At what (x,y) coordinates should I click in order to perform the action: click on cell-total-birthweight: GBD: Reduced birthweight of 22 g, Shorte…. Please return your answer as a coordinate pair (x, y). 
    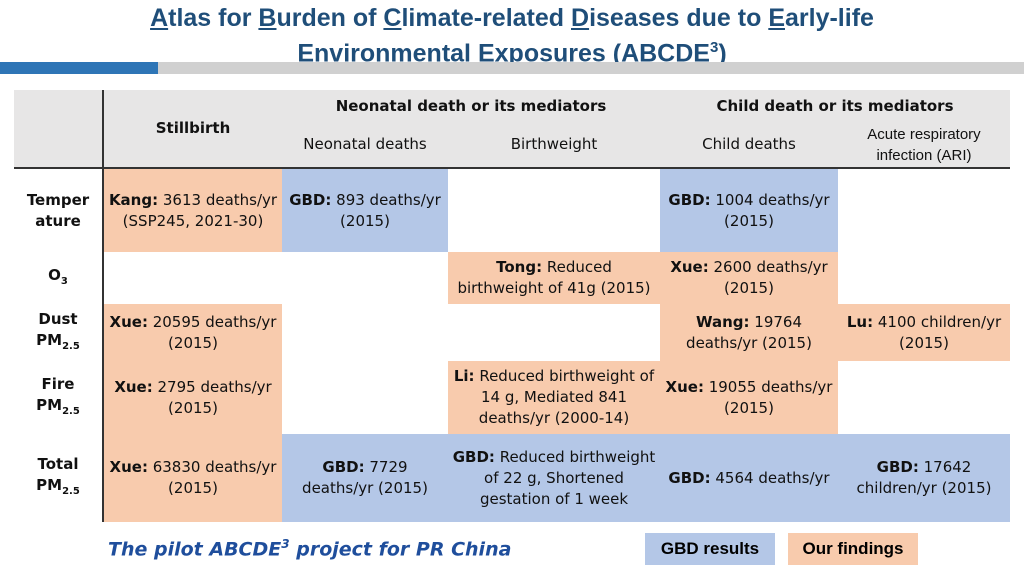
    Looking at the image, I should click on (554, 478).